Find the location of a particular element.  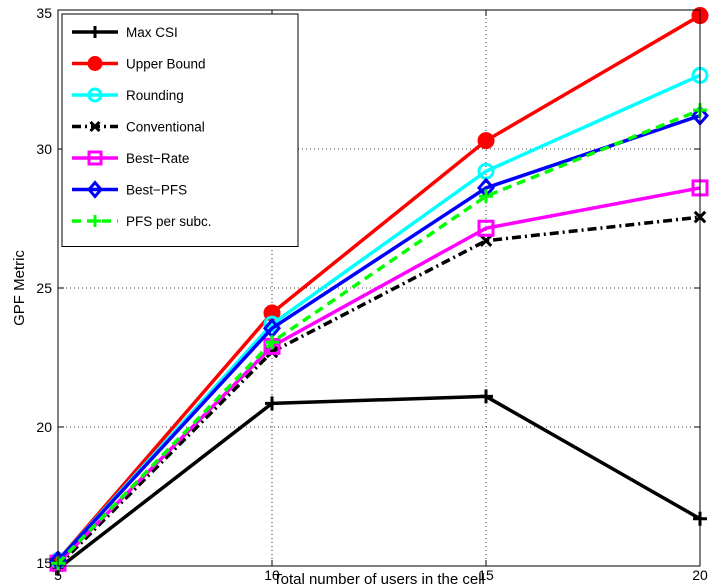

x-tick-label: 15 is located at coordinates (486, 575).